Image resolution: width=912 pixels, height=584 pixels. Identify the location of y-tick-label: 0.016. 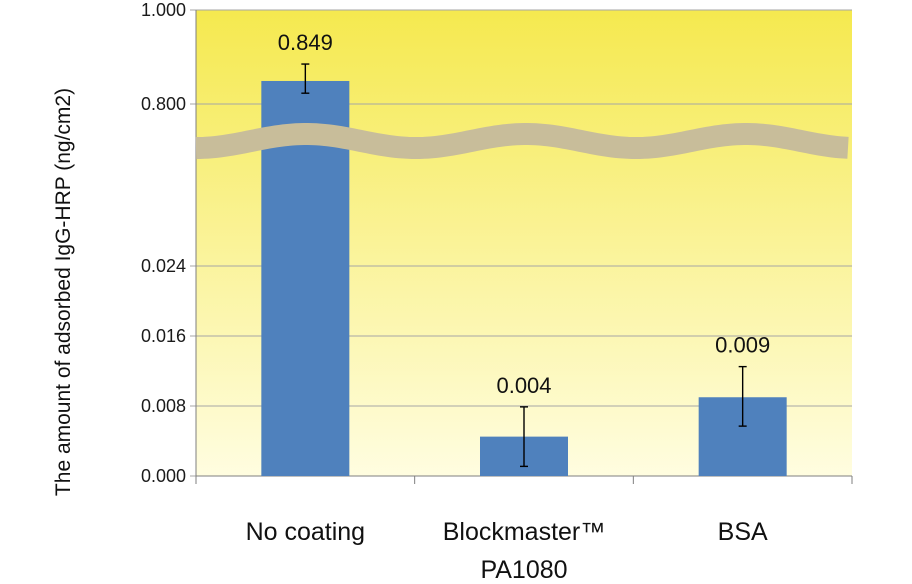
(163, 336).